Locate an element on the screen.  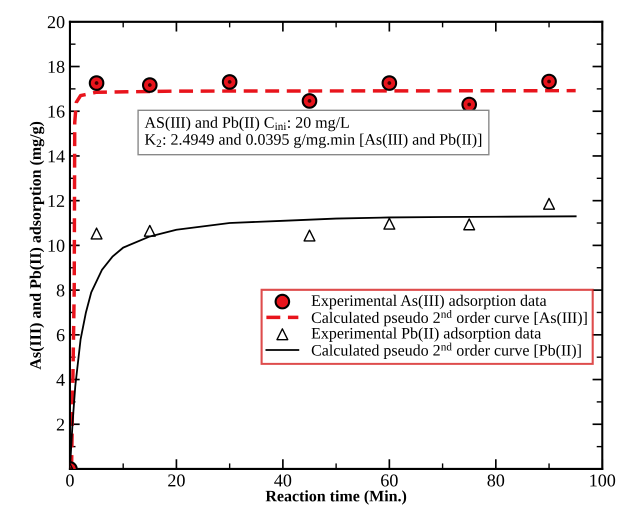
y-tick-label: 20 is located at coordinates (56, 22).